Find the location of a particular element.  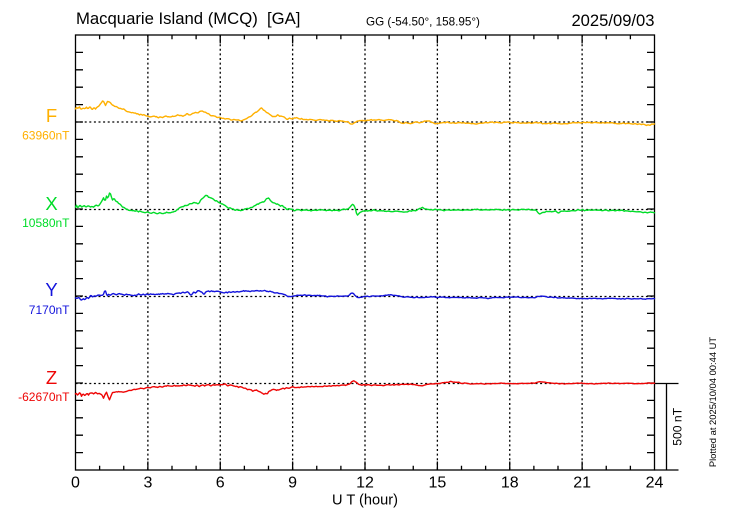

svg-text: X is located at coordinates (51, 203).